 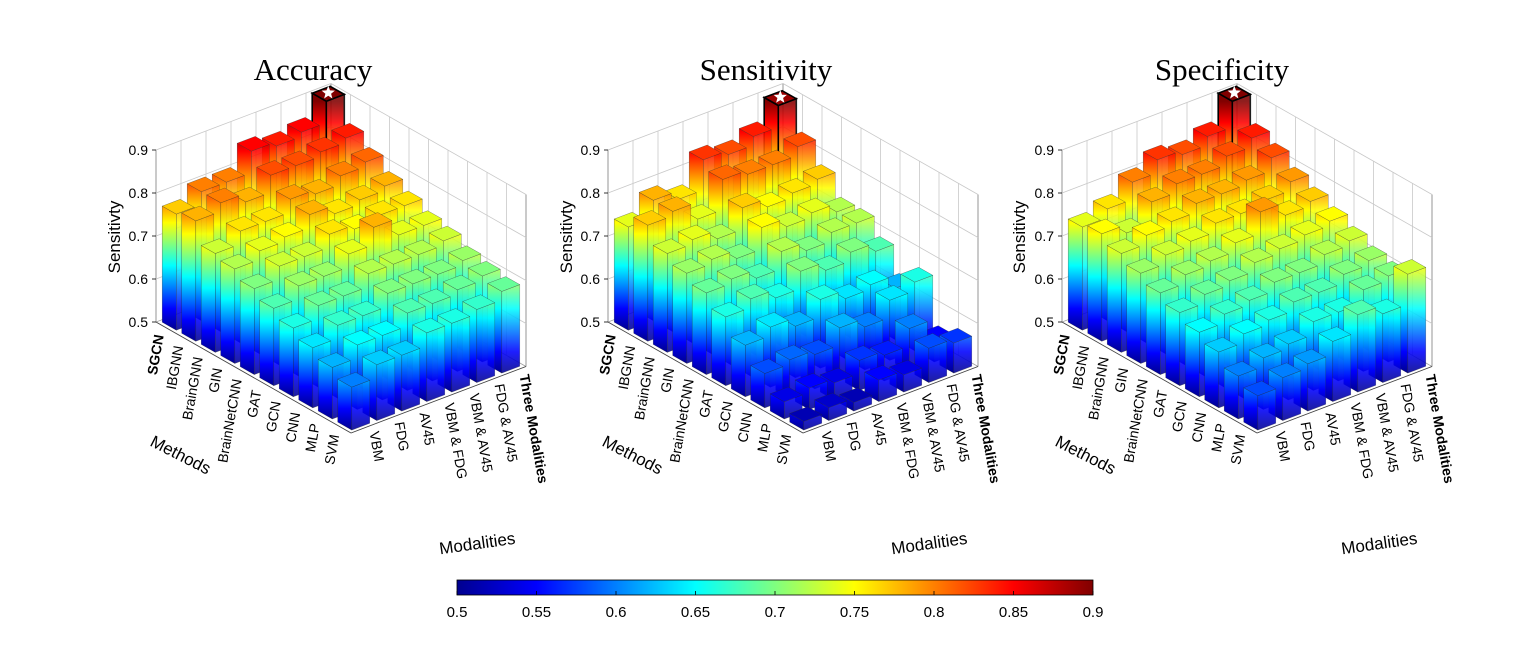 What do you see at coordinates (934, 612) in the screenshot?
I see `colorbar-tick-label: 0.8` at bounding box center [934, 612].